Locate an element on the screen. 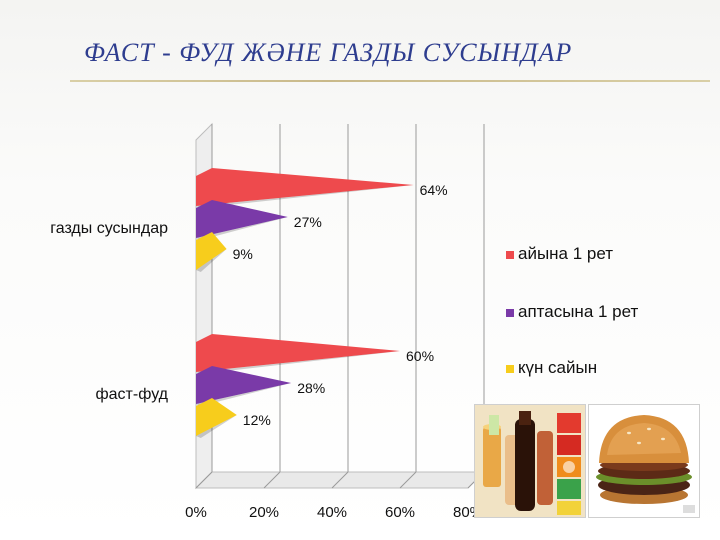  chart-data-label: 27% is located at coordinates (308, 222).